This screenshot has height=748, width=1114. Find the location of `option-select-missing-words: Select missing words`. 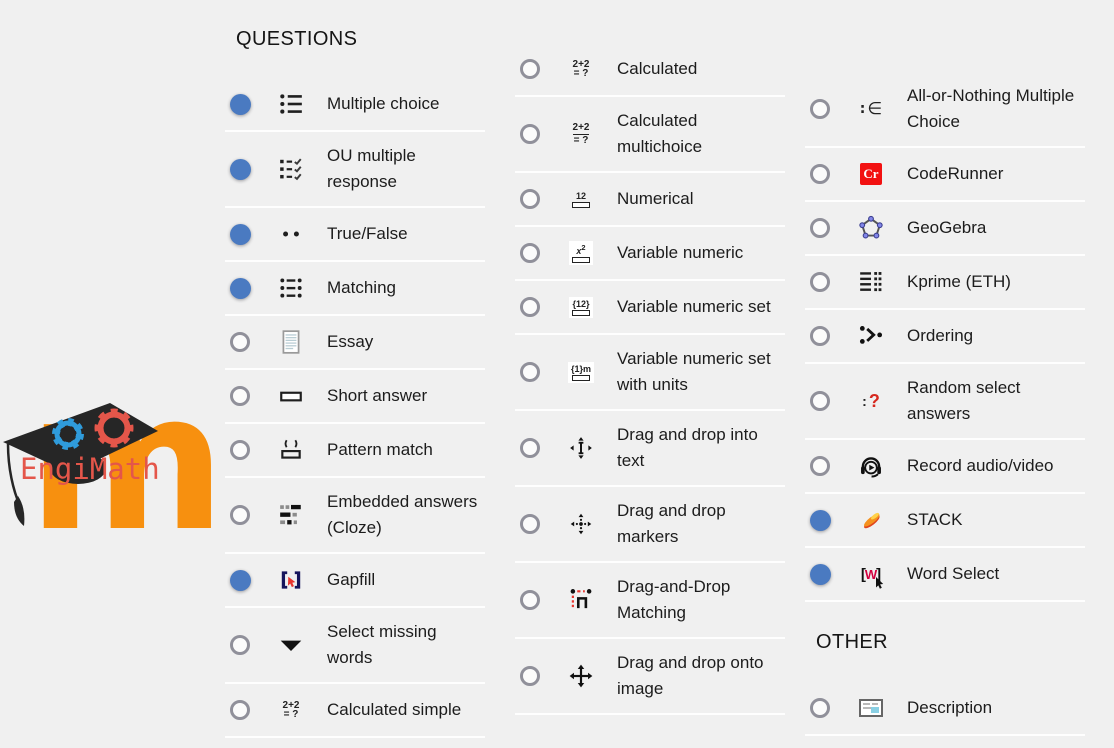

option-select-missing-words: Select missing words is located at coordinates (355, 646).